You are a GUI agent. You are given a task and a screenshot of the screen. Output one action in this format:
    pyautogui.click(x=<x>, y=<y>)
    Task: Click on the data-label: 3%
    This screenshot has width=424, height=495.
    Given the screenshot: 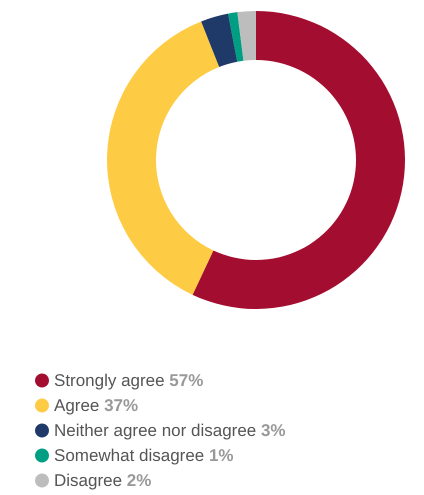 What is the action you would take?
    pyautogui.click(x=273, y=430)
    